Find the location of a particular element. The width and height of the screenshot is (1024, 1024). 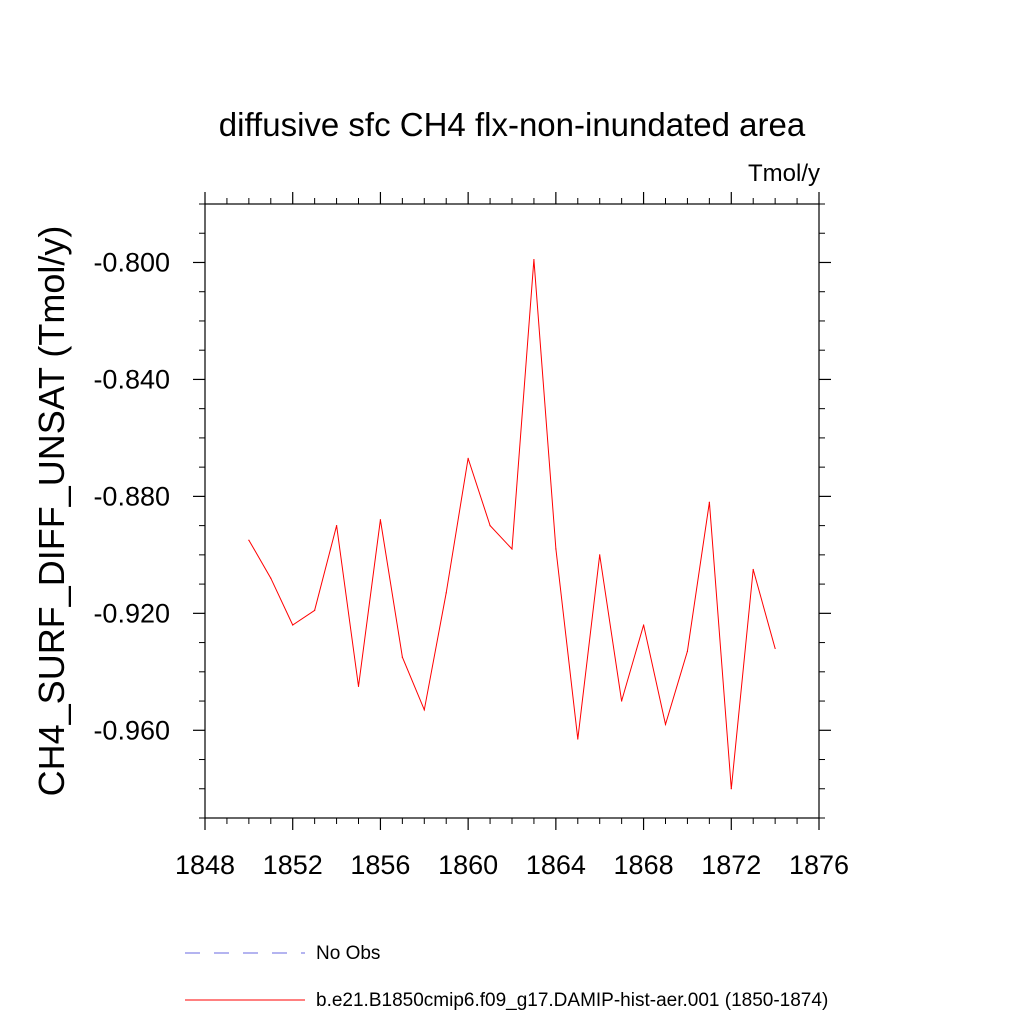

units-label: Tmol/y is located at coordinates (784, 173).